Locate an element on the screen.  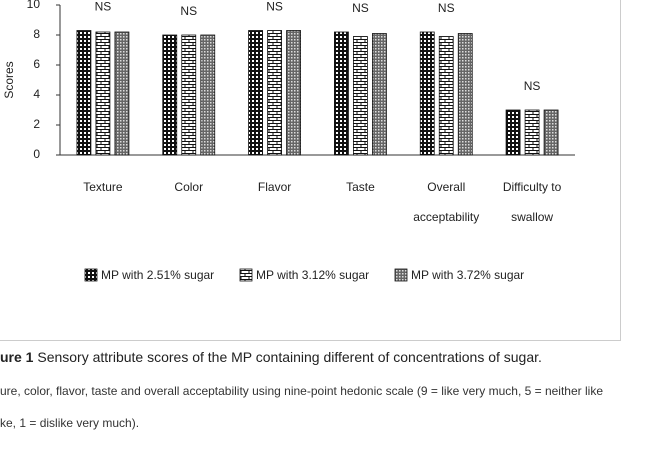
y-tick-label: 4 is located at coordinates (36, 94).